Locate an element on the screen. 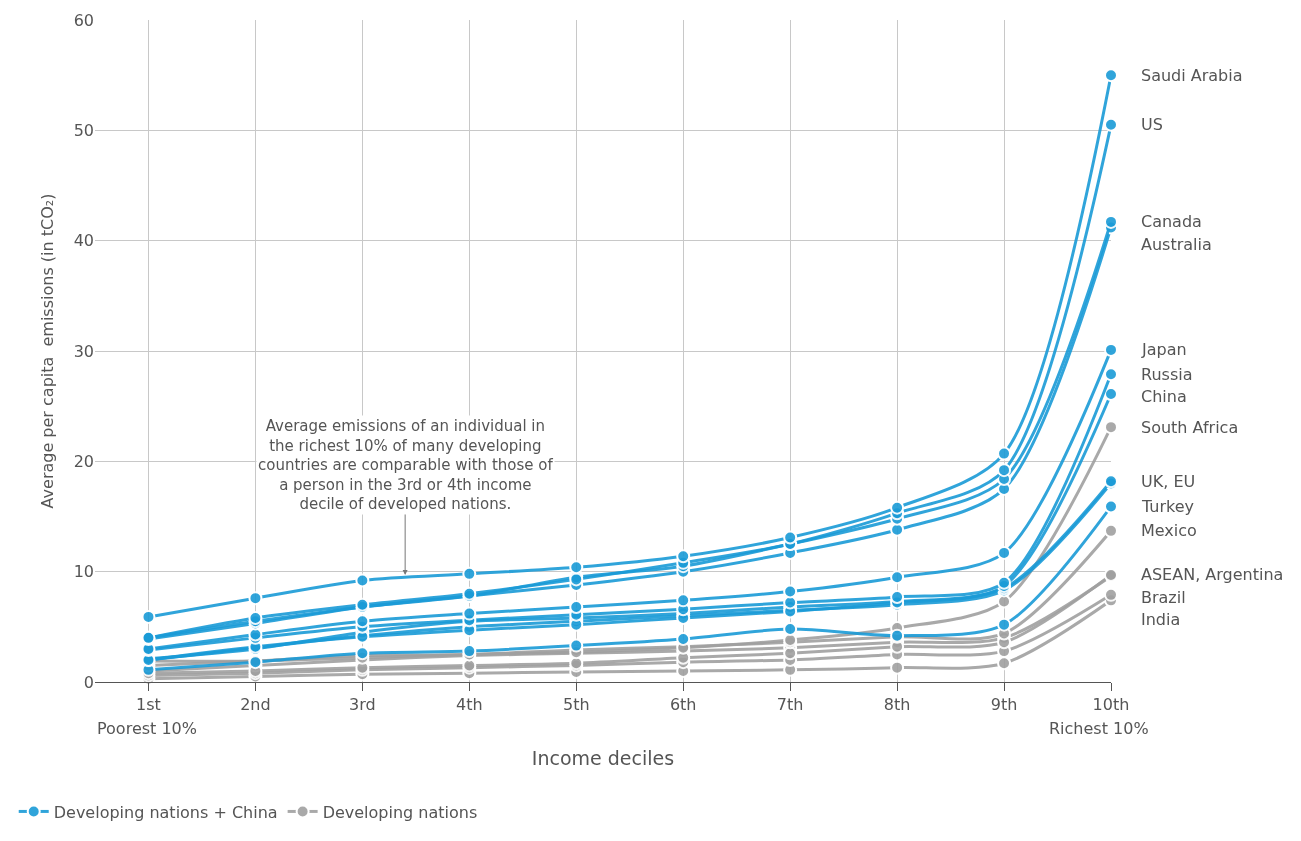  x-tick-label: 8th is located at coordinates (897, 705).